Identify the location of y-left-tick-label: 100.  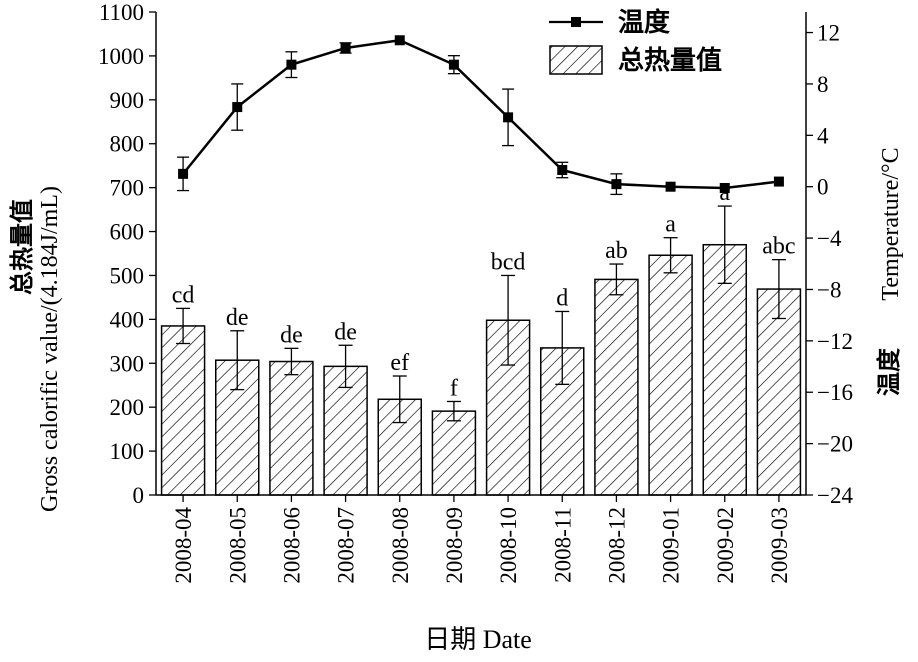
(127, 451).